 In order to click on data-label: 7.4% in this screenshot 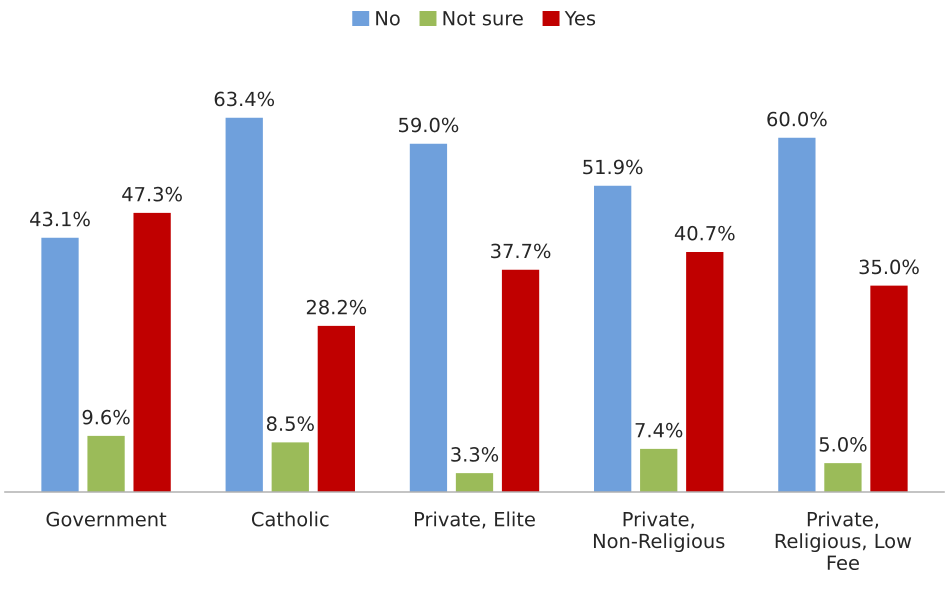, I will do `click(659, 430)`.